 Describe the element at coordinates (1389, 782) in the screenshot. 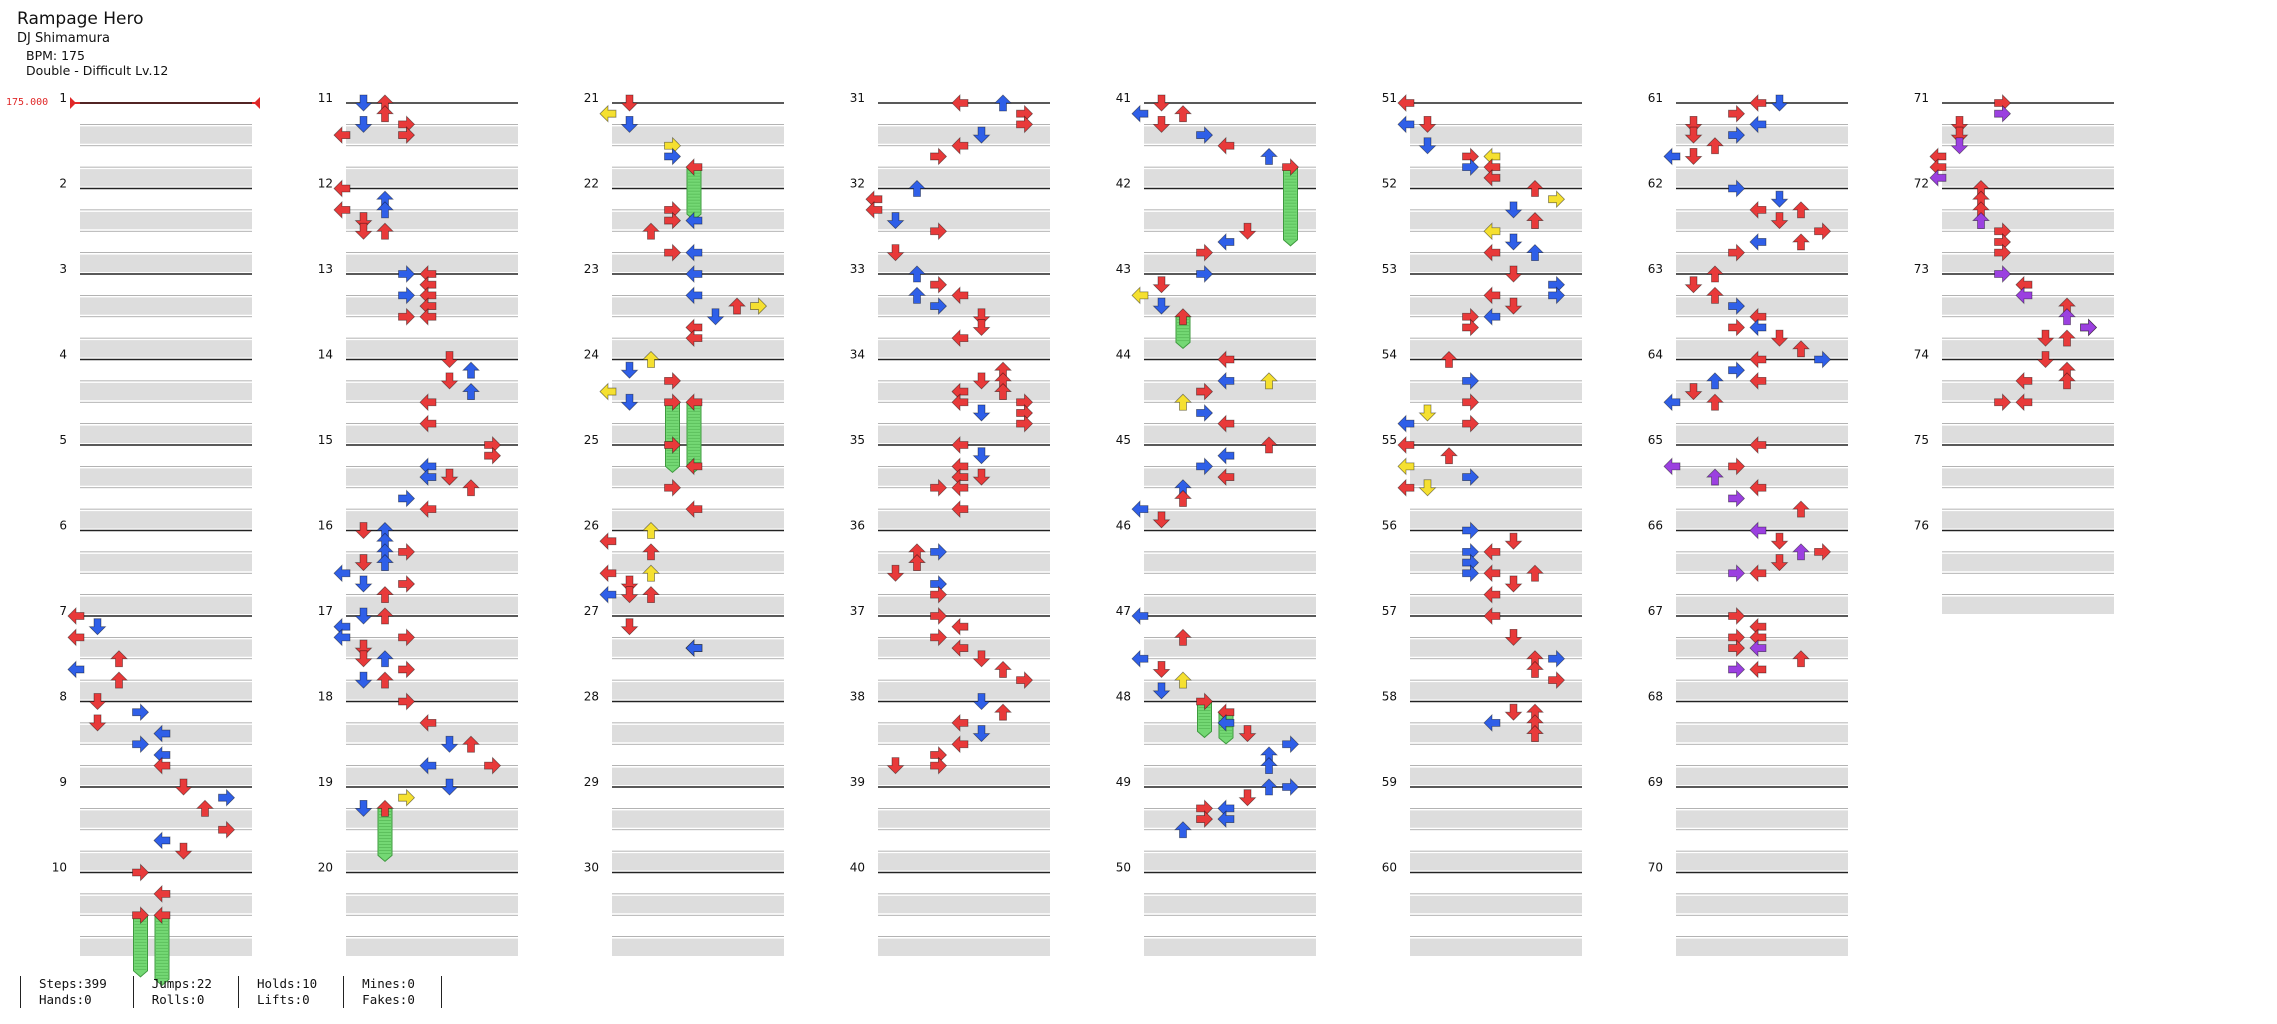

I see `measure-number: 59` at that location.